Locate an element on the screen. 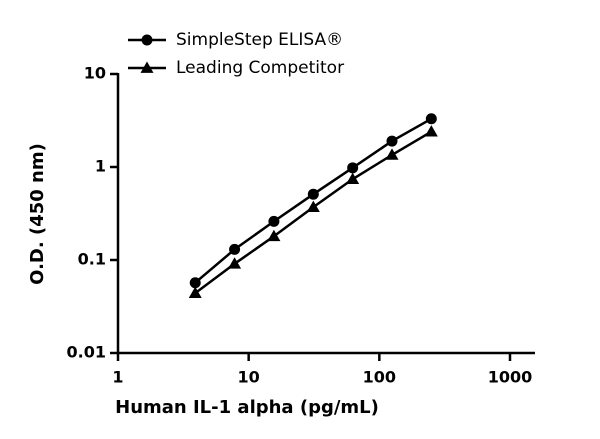 The width and height of the screenshot is (600, 439). x-tick-label: 100 is located at coordinates (379, 377).